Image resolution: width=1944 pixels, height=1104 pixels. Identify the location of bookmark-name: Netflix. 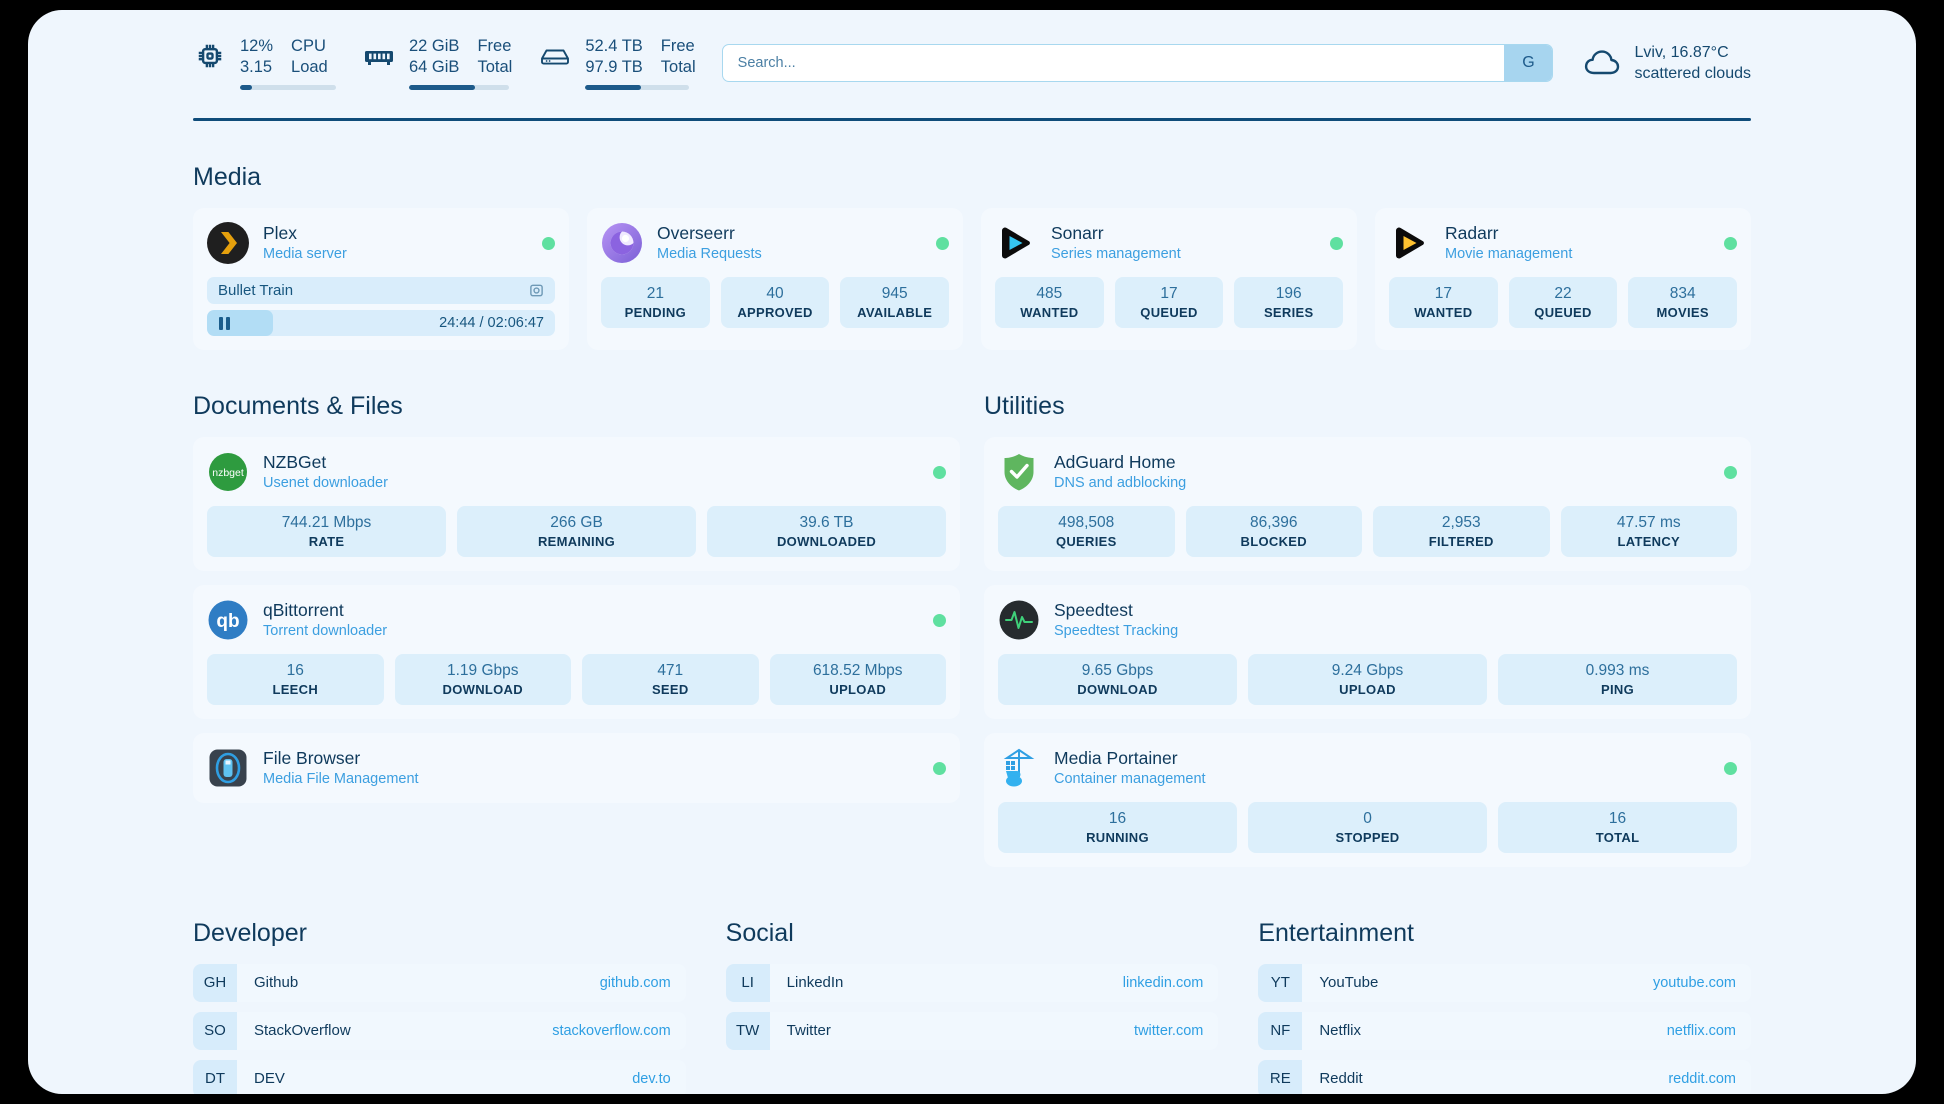
(1340, 1031).